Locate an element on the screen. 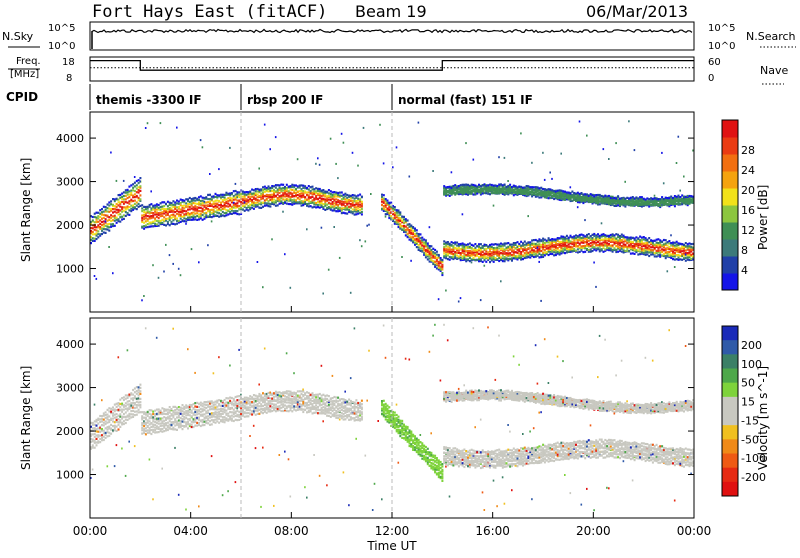 The image size is (800, 558). colorbar-tick-0-4: 20 is located at coordinates (748, 190).